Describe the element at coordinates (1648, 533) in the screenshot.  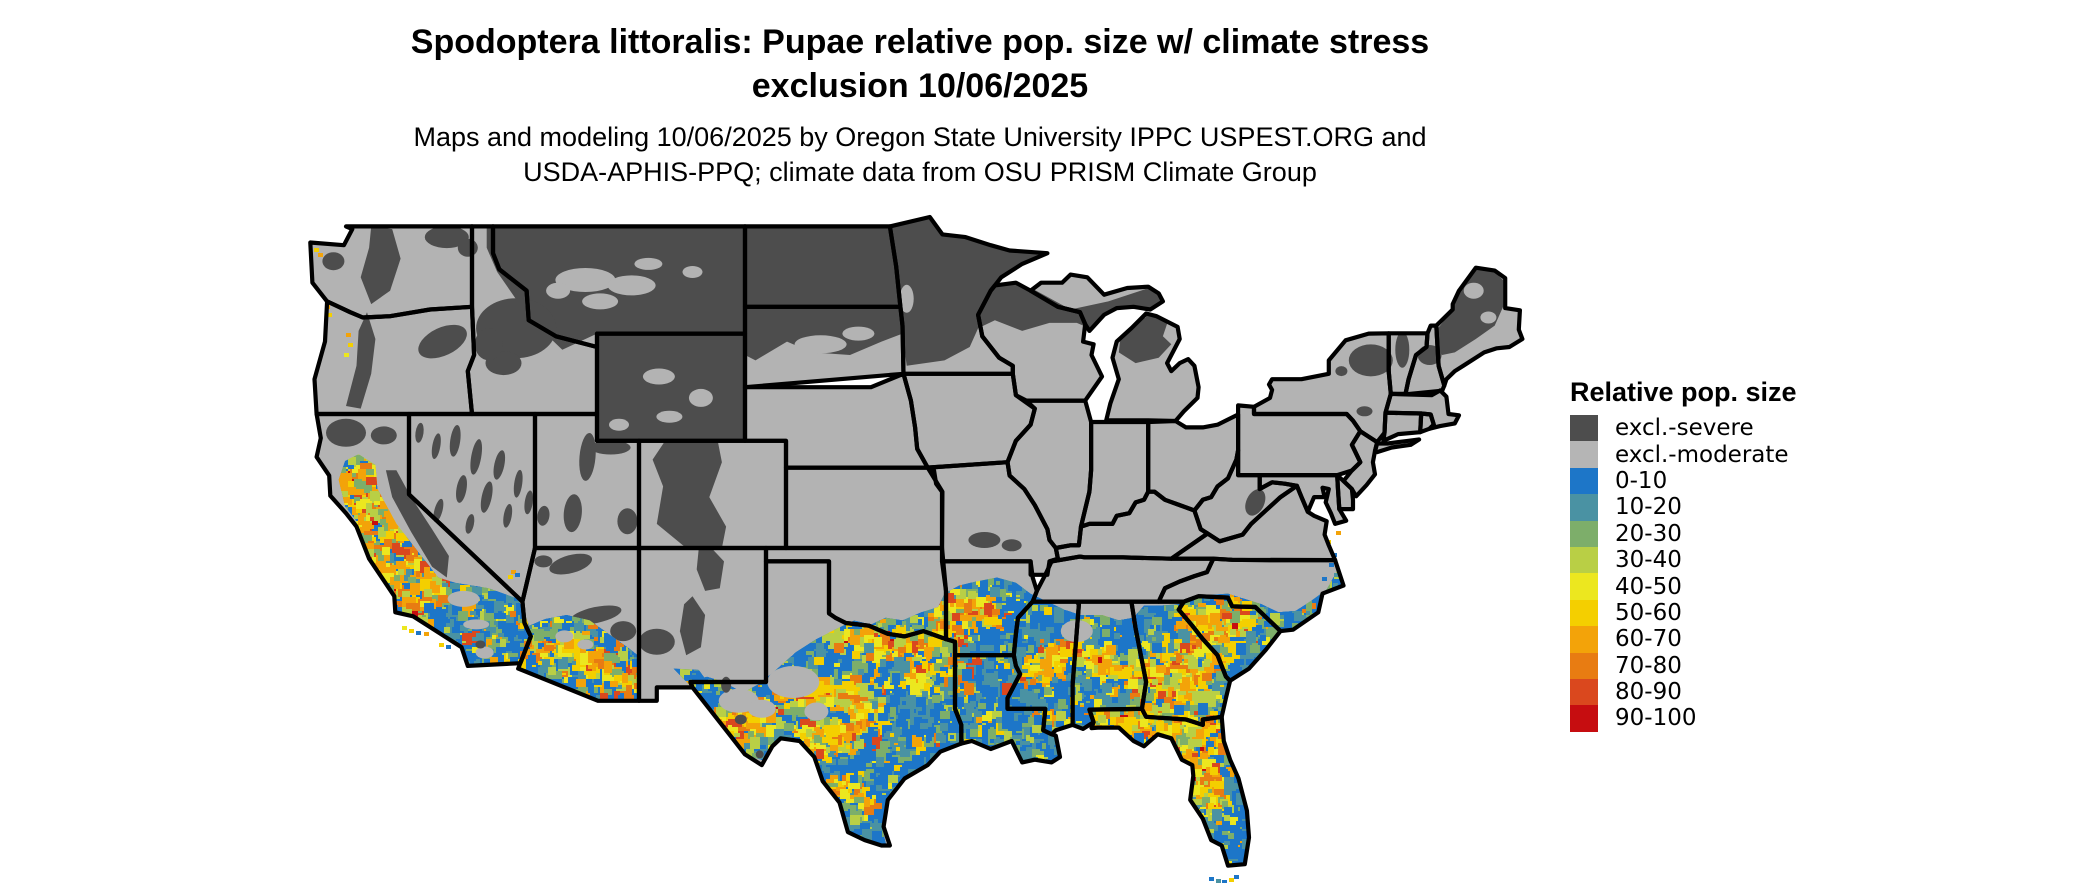
I see `legend-label: 20-30` at that location.